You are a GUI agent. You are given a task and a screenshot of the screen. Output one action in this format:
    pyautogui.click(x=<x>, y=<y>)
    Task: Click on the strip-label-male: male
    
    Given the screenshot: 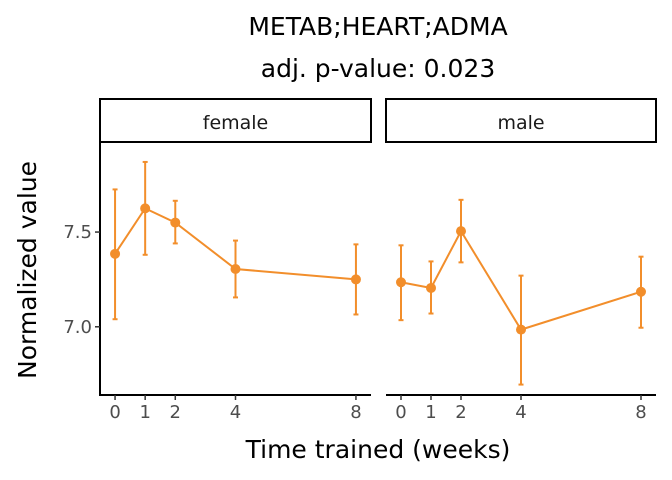 What is the action you would take?
    pyautogui.click(x=520, y=123)
    